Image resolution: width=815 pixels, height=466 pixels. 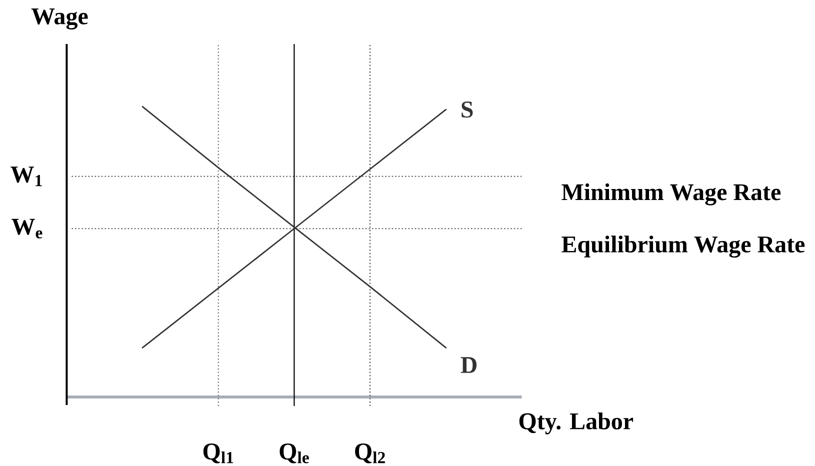 What do you see at coordinates (467, 110) in the screenshot?
I see `series-label: S` at bounding box center [467, 110].